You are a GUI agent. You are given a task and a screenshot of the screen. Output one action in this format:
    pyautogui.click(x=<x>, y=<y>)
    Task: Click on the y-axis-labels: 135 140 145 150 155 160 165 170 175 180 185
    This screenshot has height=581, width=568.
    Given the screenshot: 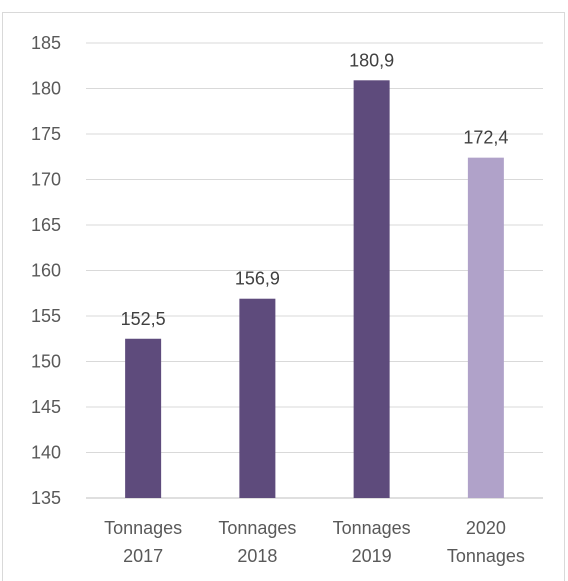 What is the action you would take?
    pyautogui.click(x=46, y=270)
    